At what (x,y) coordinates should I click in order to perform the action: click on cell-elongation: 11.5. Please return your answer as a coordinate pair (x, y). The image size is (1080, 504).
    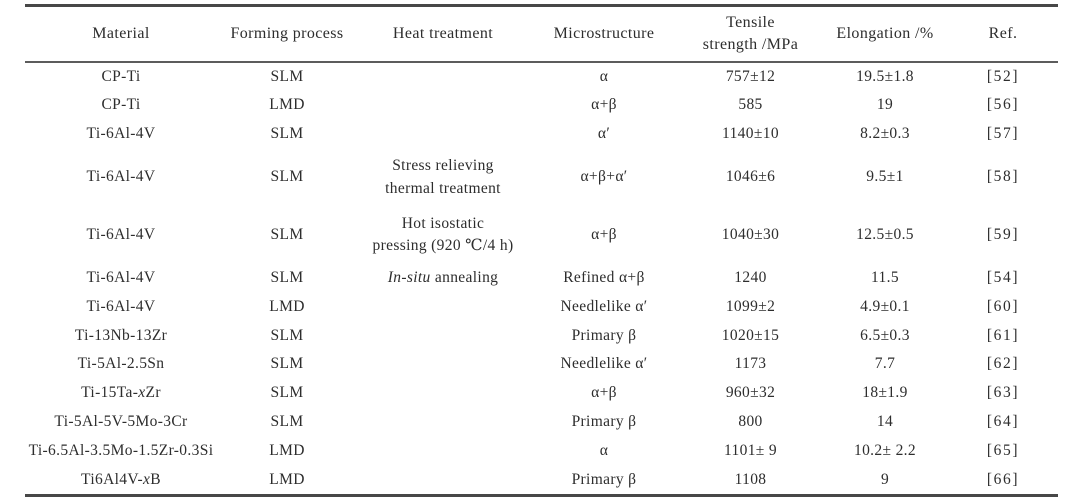
    Looking at the image, I should click on (885, 278).